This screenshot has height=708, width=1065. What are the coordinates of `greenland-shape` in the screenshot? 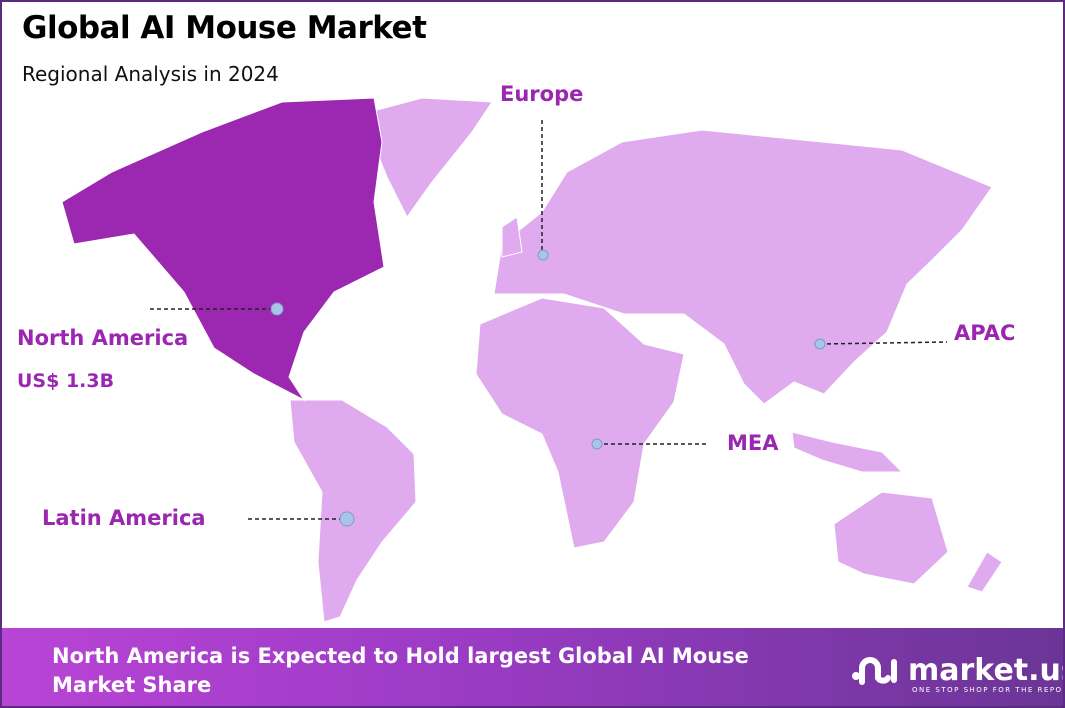 It's located at (427, 157).